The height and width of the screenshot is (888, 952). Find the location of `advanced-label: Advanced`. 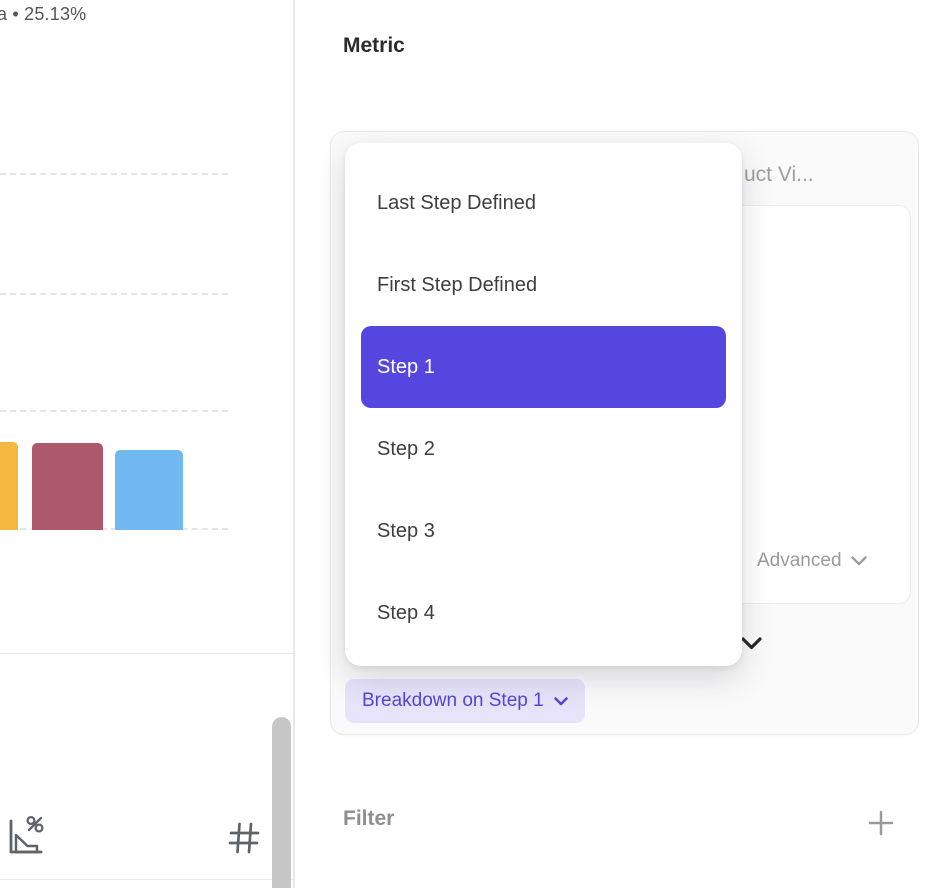

advanced-label: Advanced is located at coordinates (799, 560).